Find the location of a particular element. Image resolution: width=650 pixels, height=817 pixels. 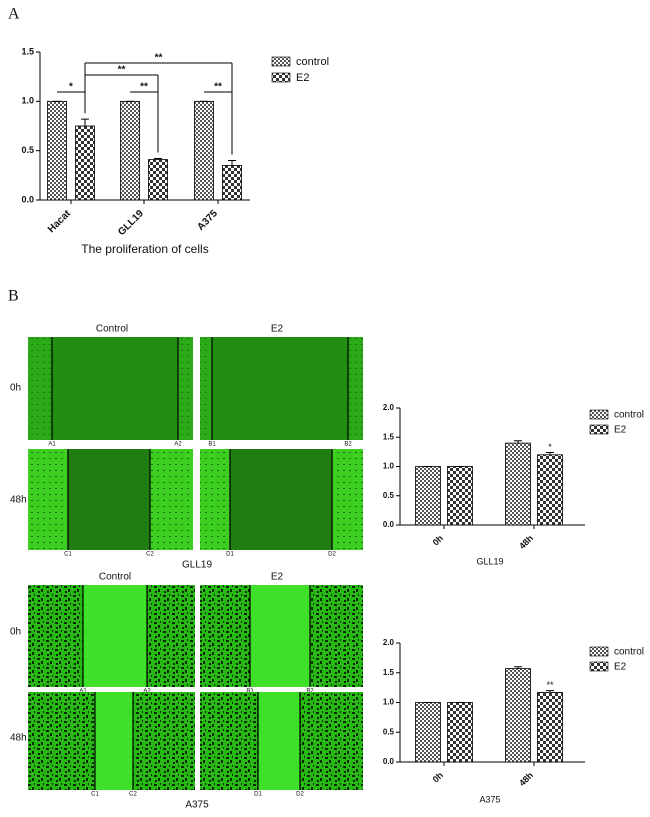

panel-label: B is located at coordinates (13, 296).